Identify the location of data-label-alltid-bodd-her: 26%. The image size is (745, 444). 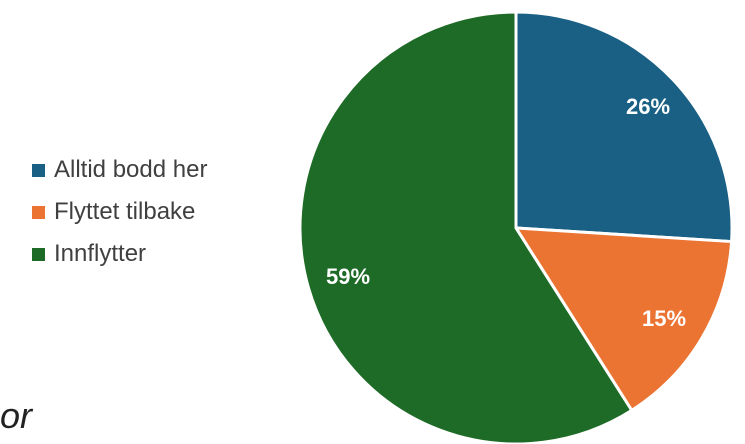
(648, 106).